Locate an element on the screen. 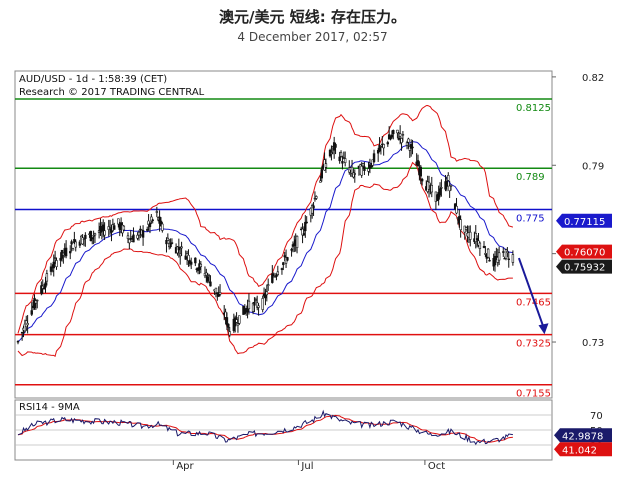 Image resolution: width=625 pixels, height=492 pixels. time-tick-label-1: Jul is located at coordinates (306, 466).